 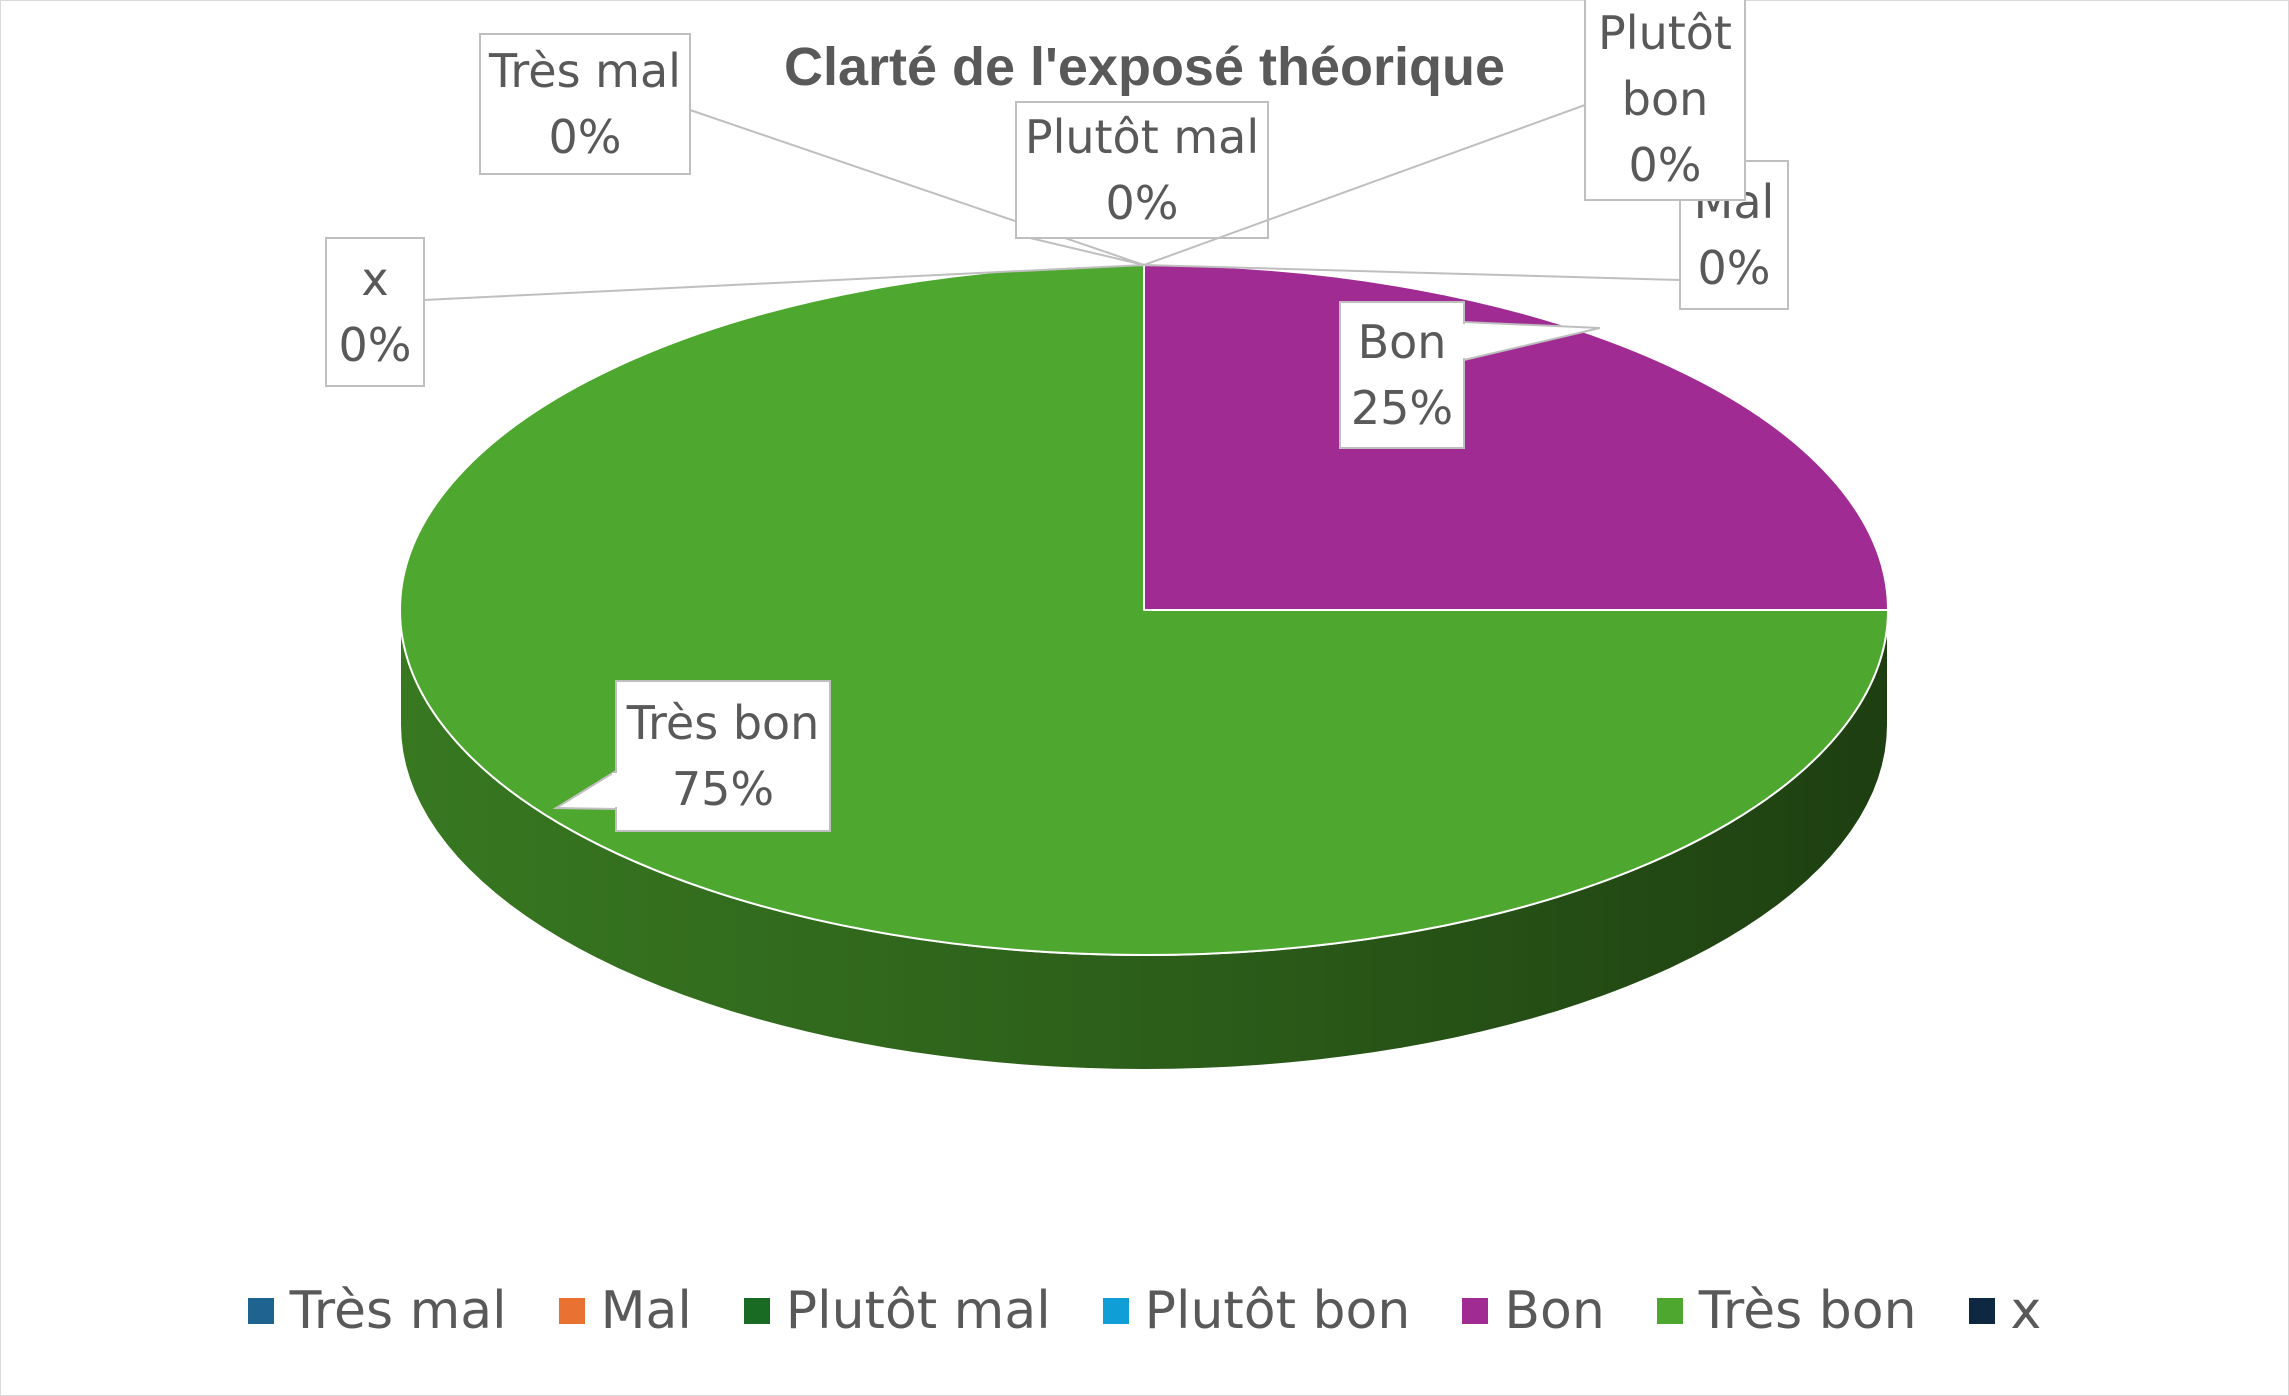 What do you see at coordinates (1115, 1311) in the screenshot?
I see `legend-swatch-plutot-bon` at bounding box center [1115, 1311].